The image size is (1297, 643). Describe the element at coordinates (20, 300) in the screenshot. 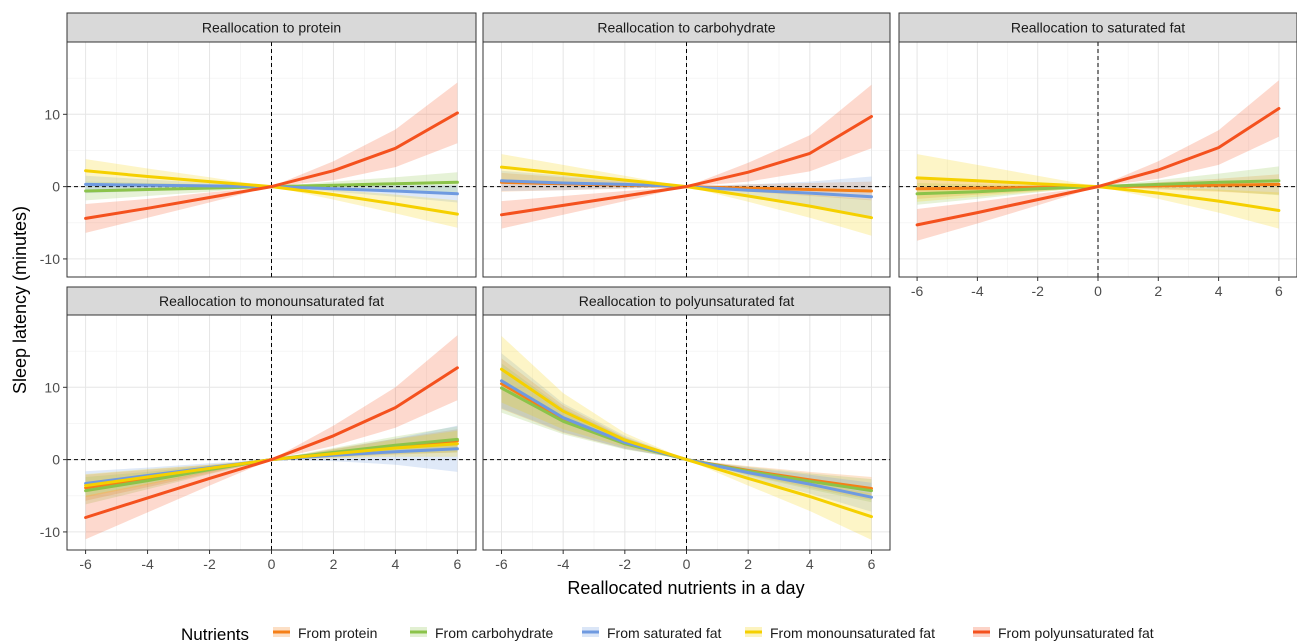

I see `y-axis-title: Sleep latency (minutes)` at that location.